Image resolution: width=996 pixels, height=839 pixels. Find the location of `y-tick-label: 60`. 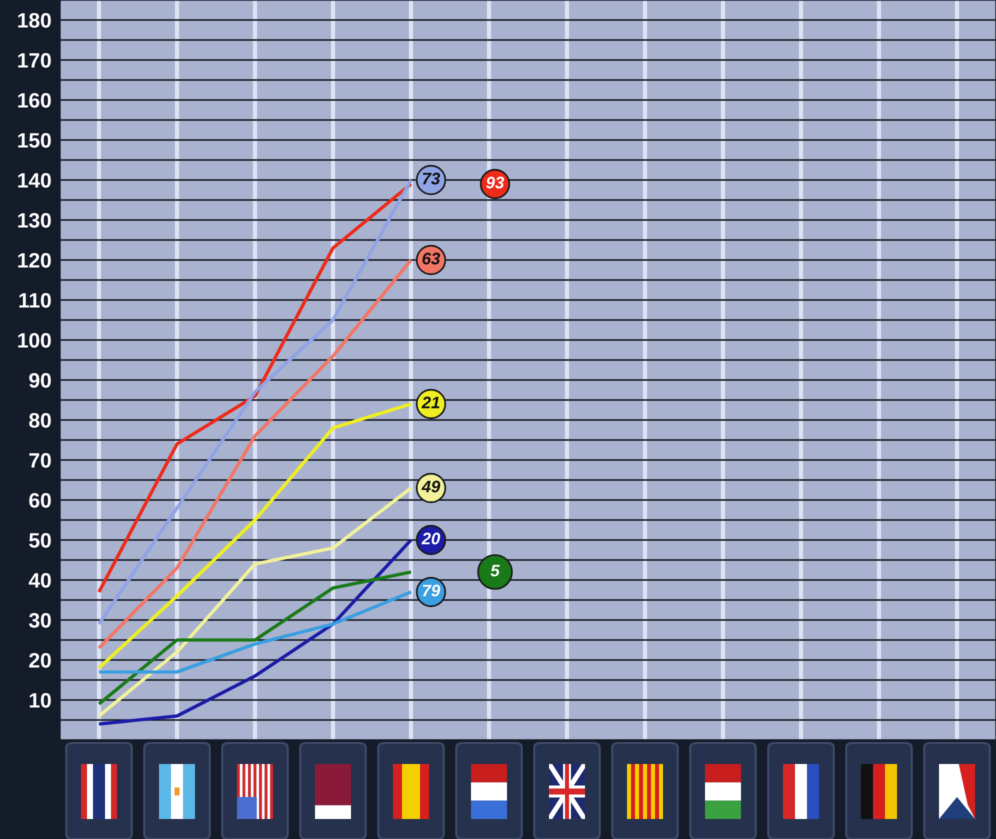

y-tick-label: 60 is located at coordinates (40, 500).